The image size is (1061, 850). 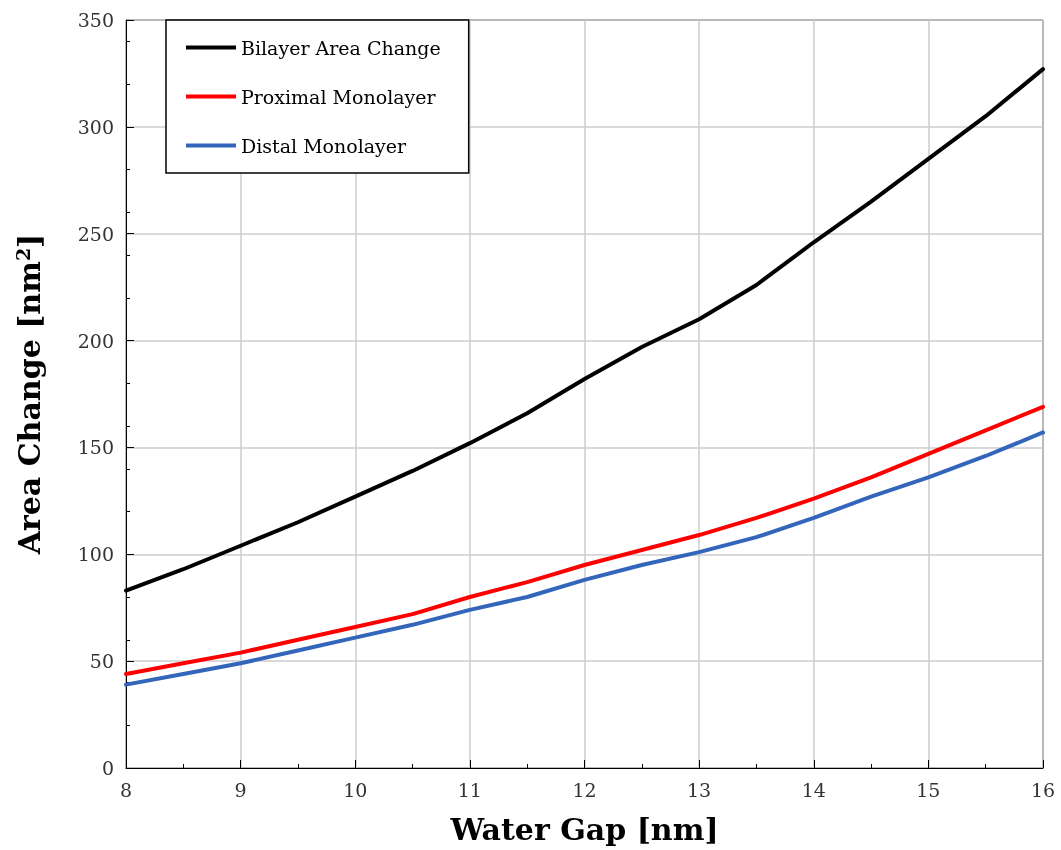 I want to click on legend-label: Bilayer Area Change, so click(x=341, y=47).